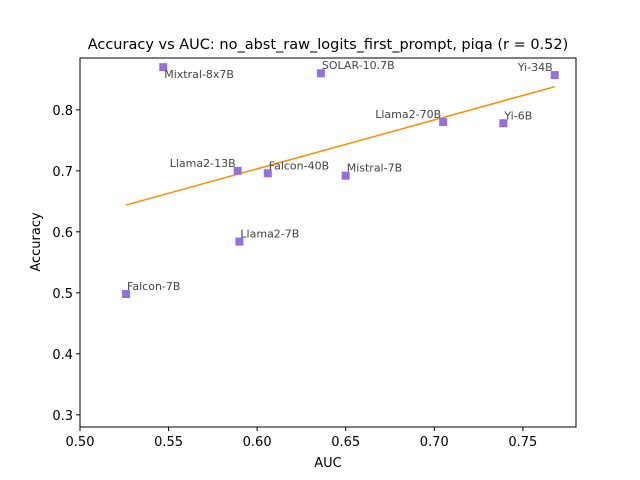 This screenshot has height=480, width=640. What do you see at coordinates (199, 74) in the screenshot?
I see `point-label: Mixtral-8x7B` at bounding box center [199, 74].